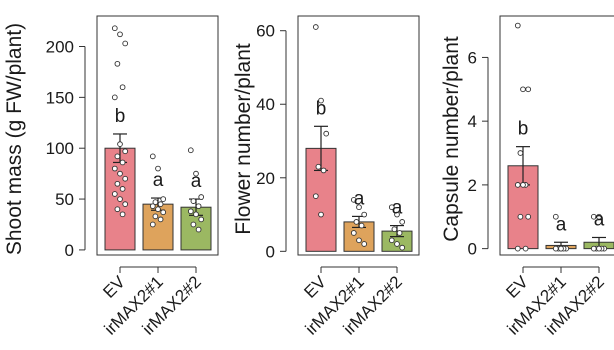 The image size is (614, 350). I want to click on y-tick-label: 4, so click(472, 121).